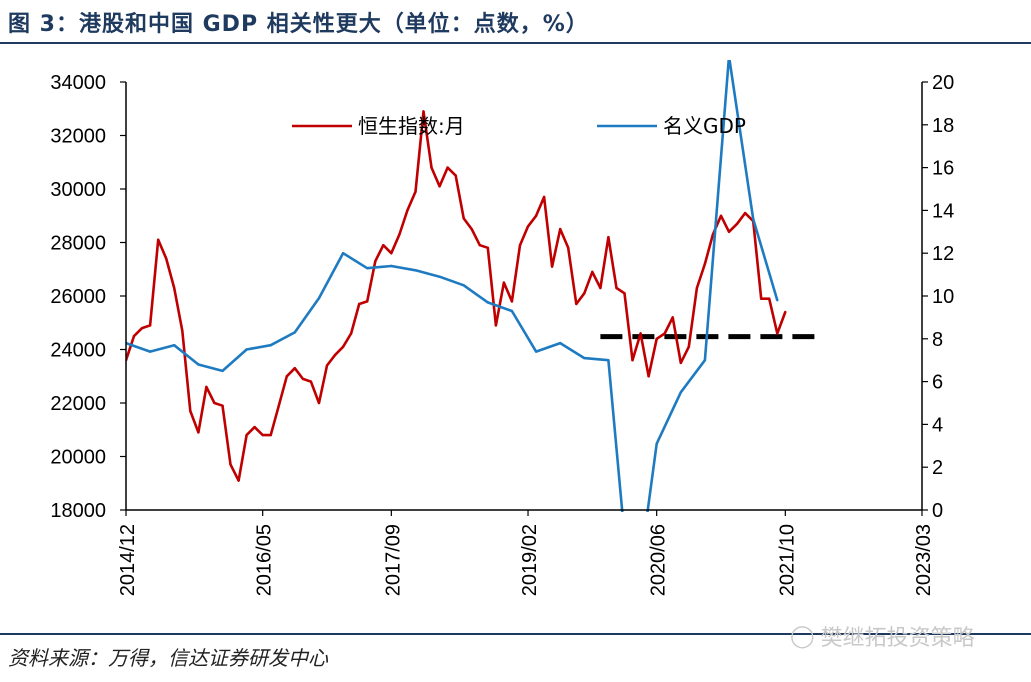  What do you see at coordinates (168, 658) in the screenshot?
I see `source-note: 资料来源：万得，信达证券研发中心` at bounding box center [168, 658].